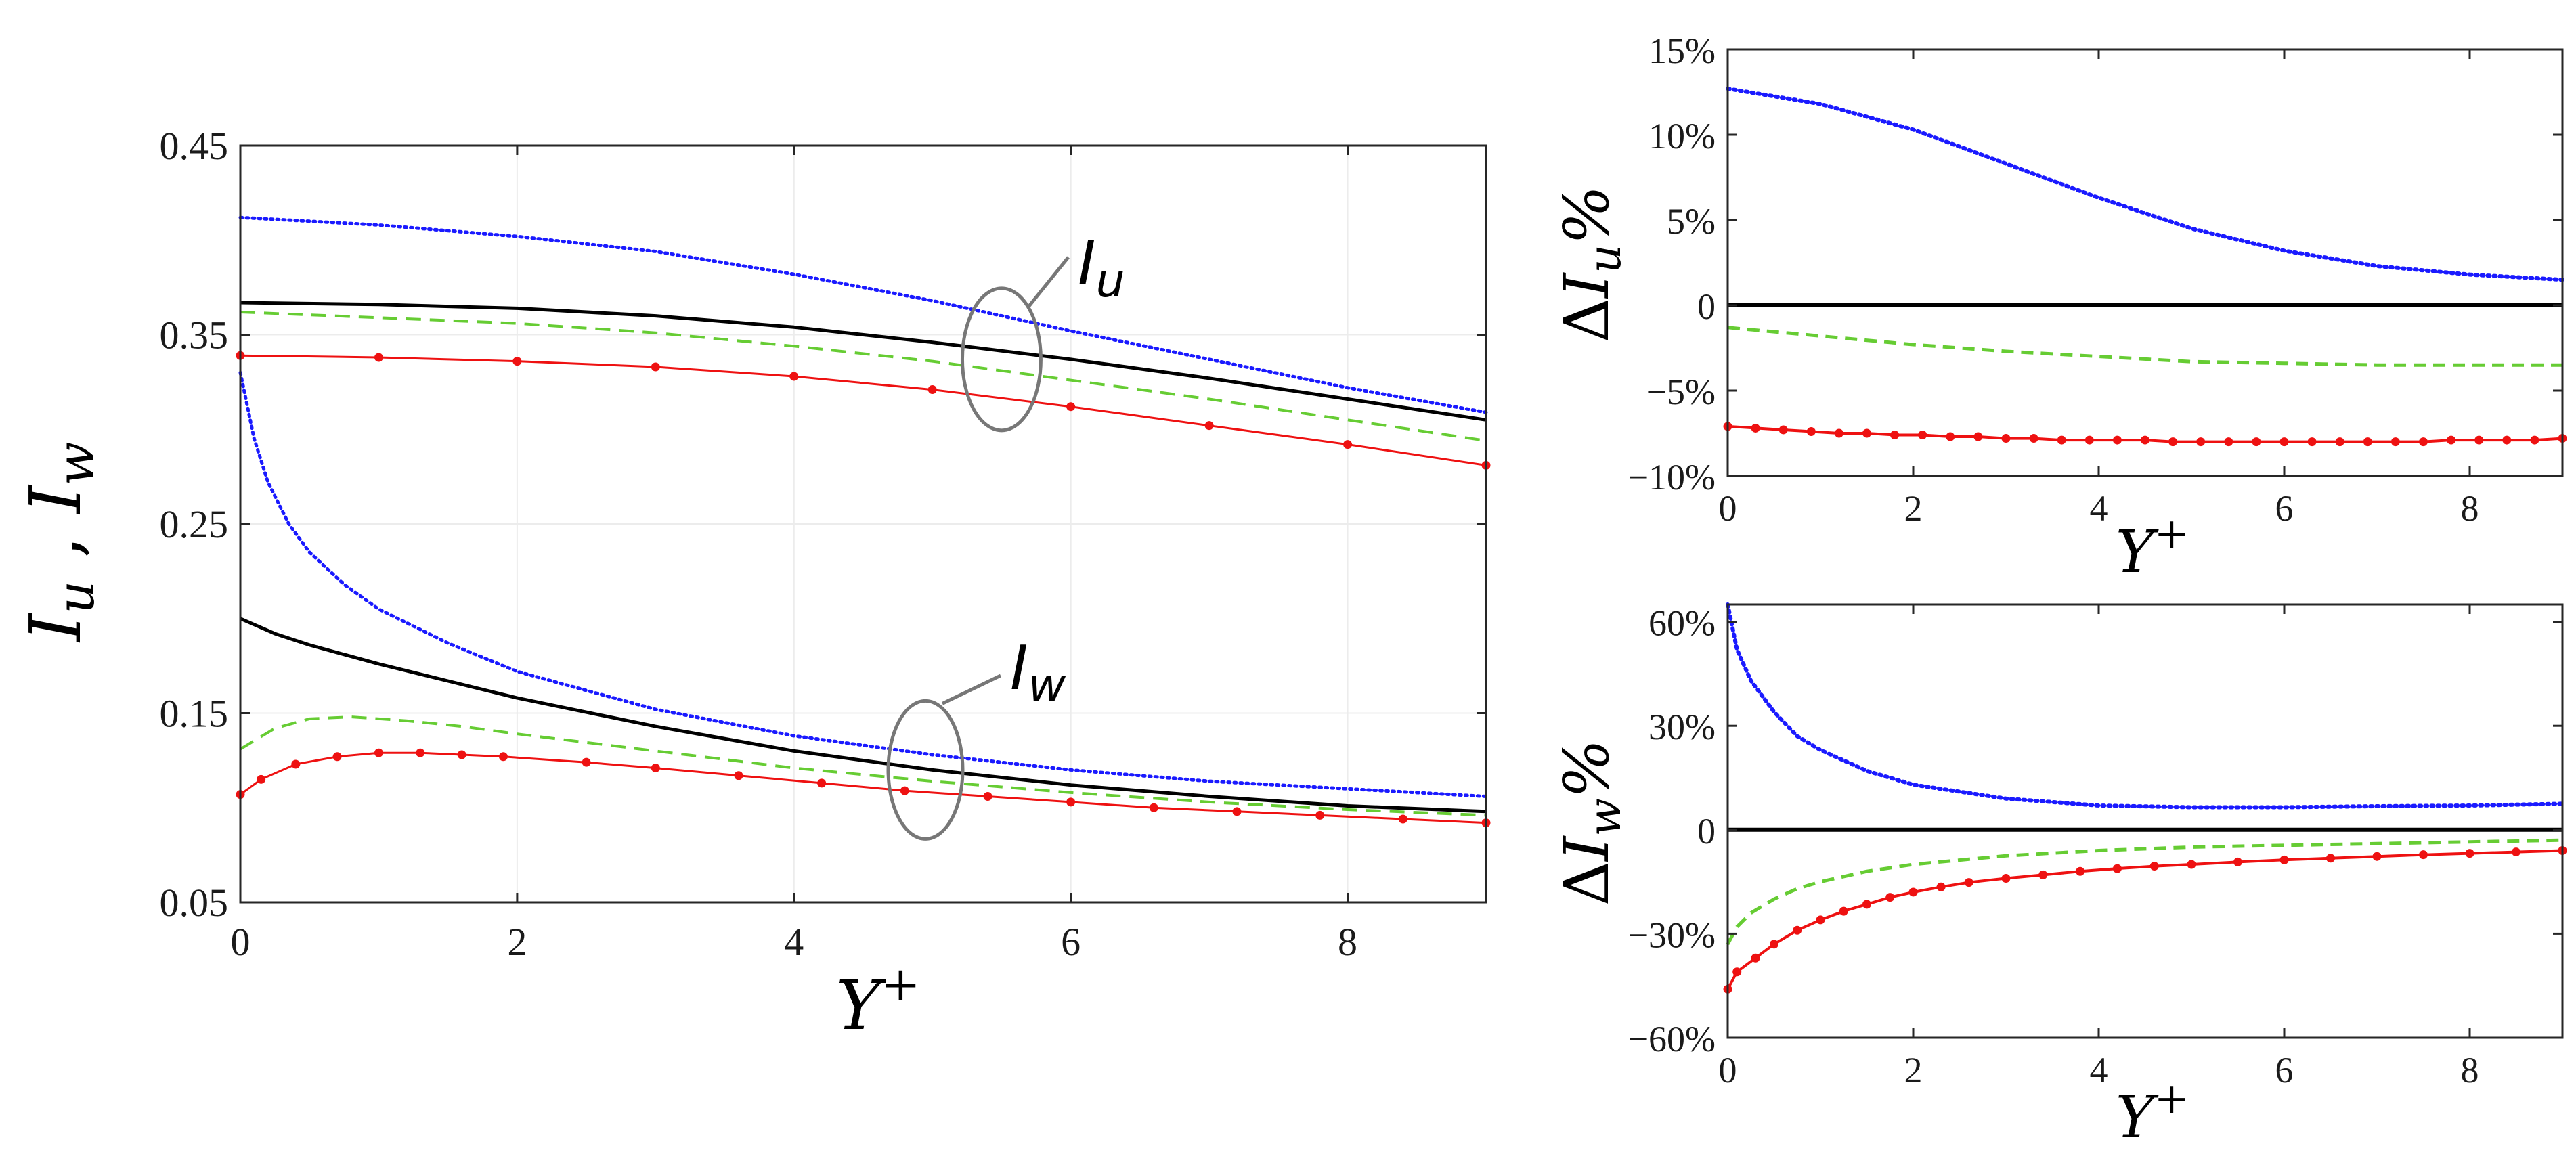  What do you see at coordinates (1672, 935) in the screenshot?
I see `chart2-ytick-label-1: −30%` at bounding box center [1672, 935].